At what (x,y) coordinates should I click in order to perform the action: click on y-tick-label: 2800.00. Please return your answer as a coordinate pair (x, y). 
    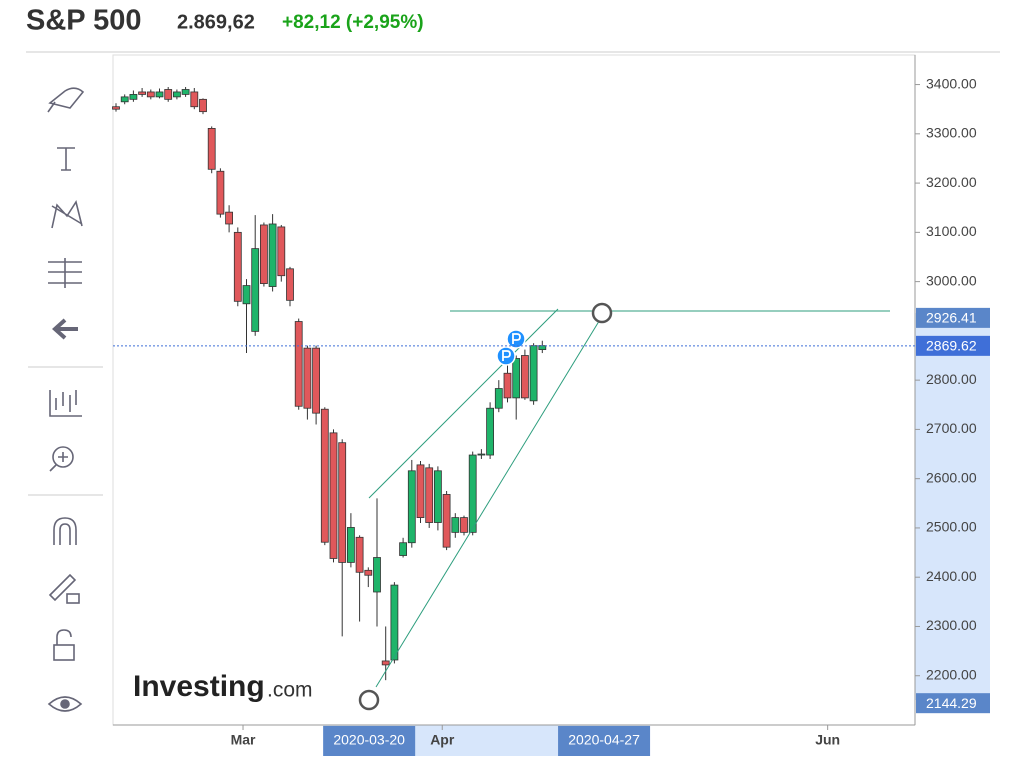
    Looking at the image, I should click on (951, 379).